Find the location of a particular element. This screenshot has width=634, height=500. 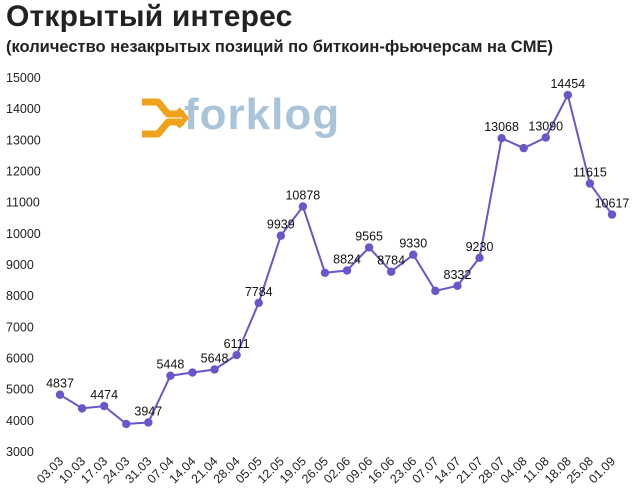

data-label: 5648 is located at coordinates (215, 358).